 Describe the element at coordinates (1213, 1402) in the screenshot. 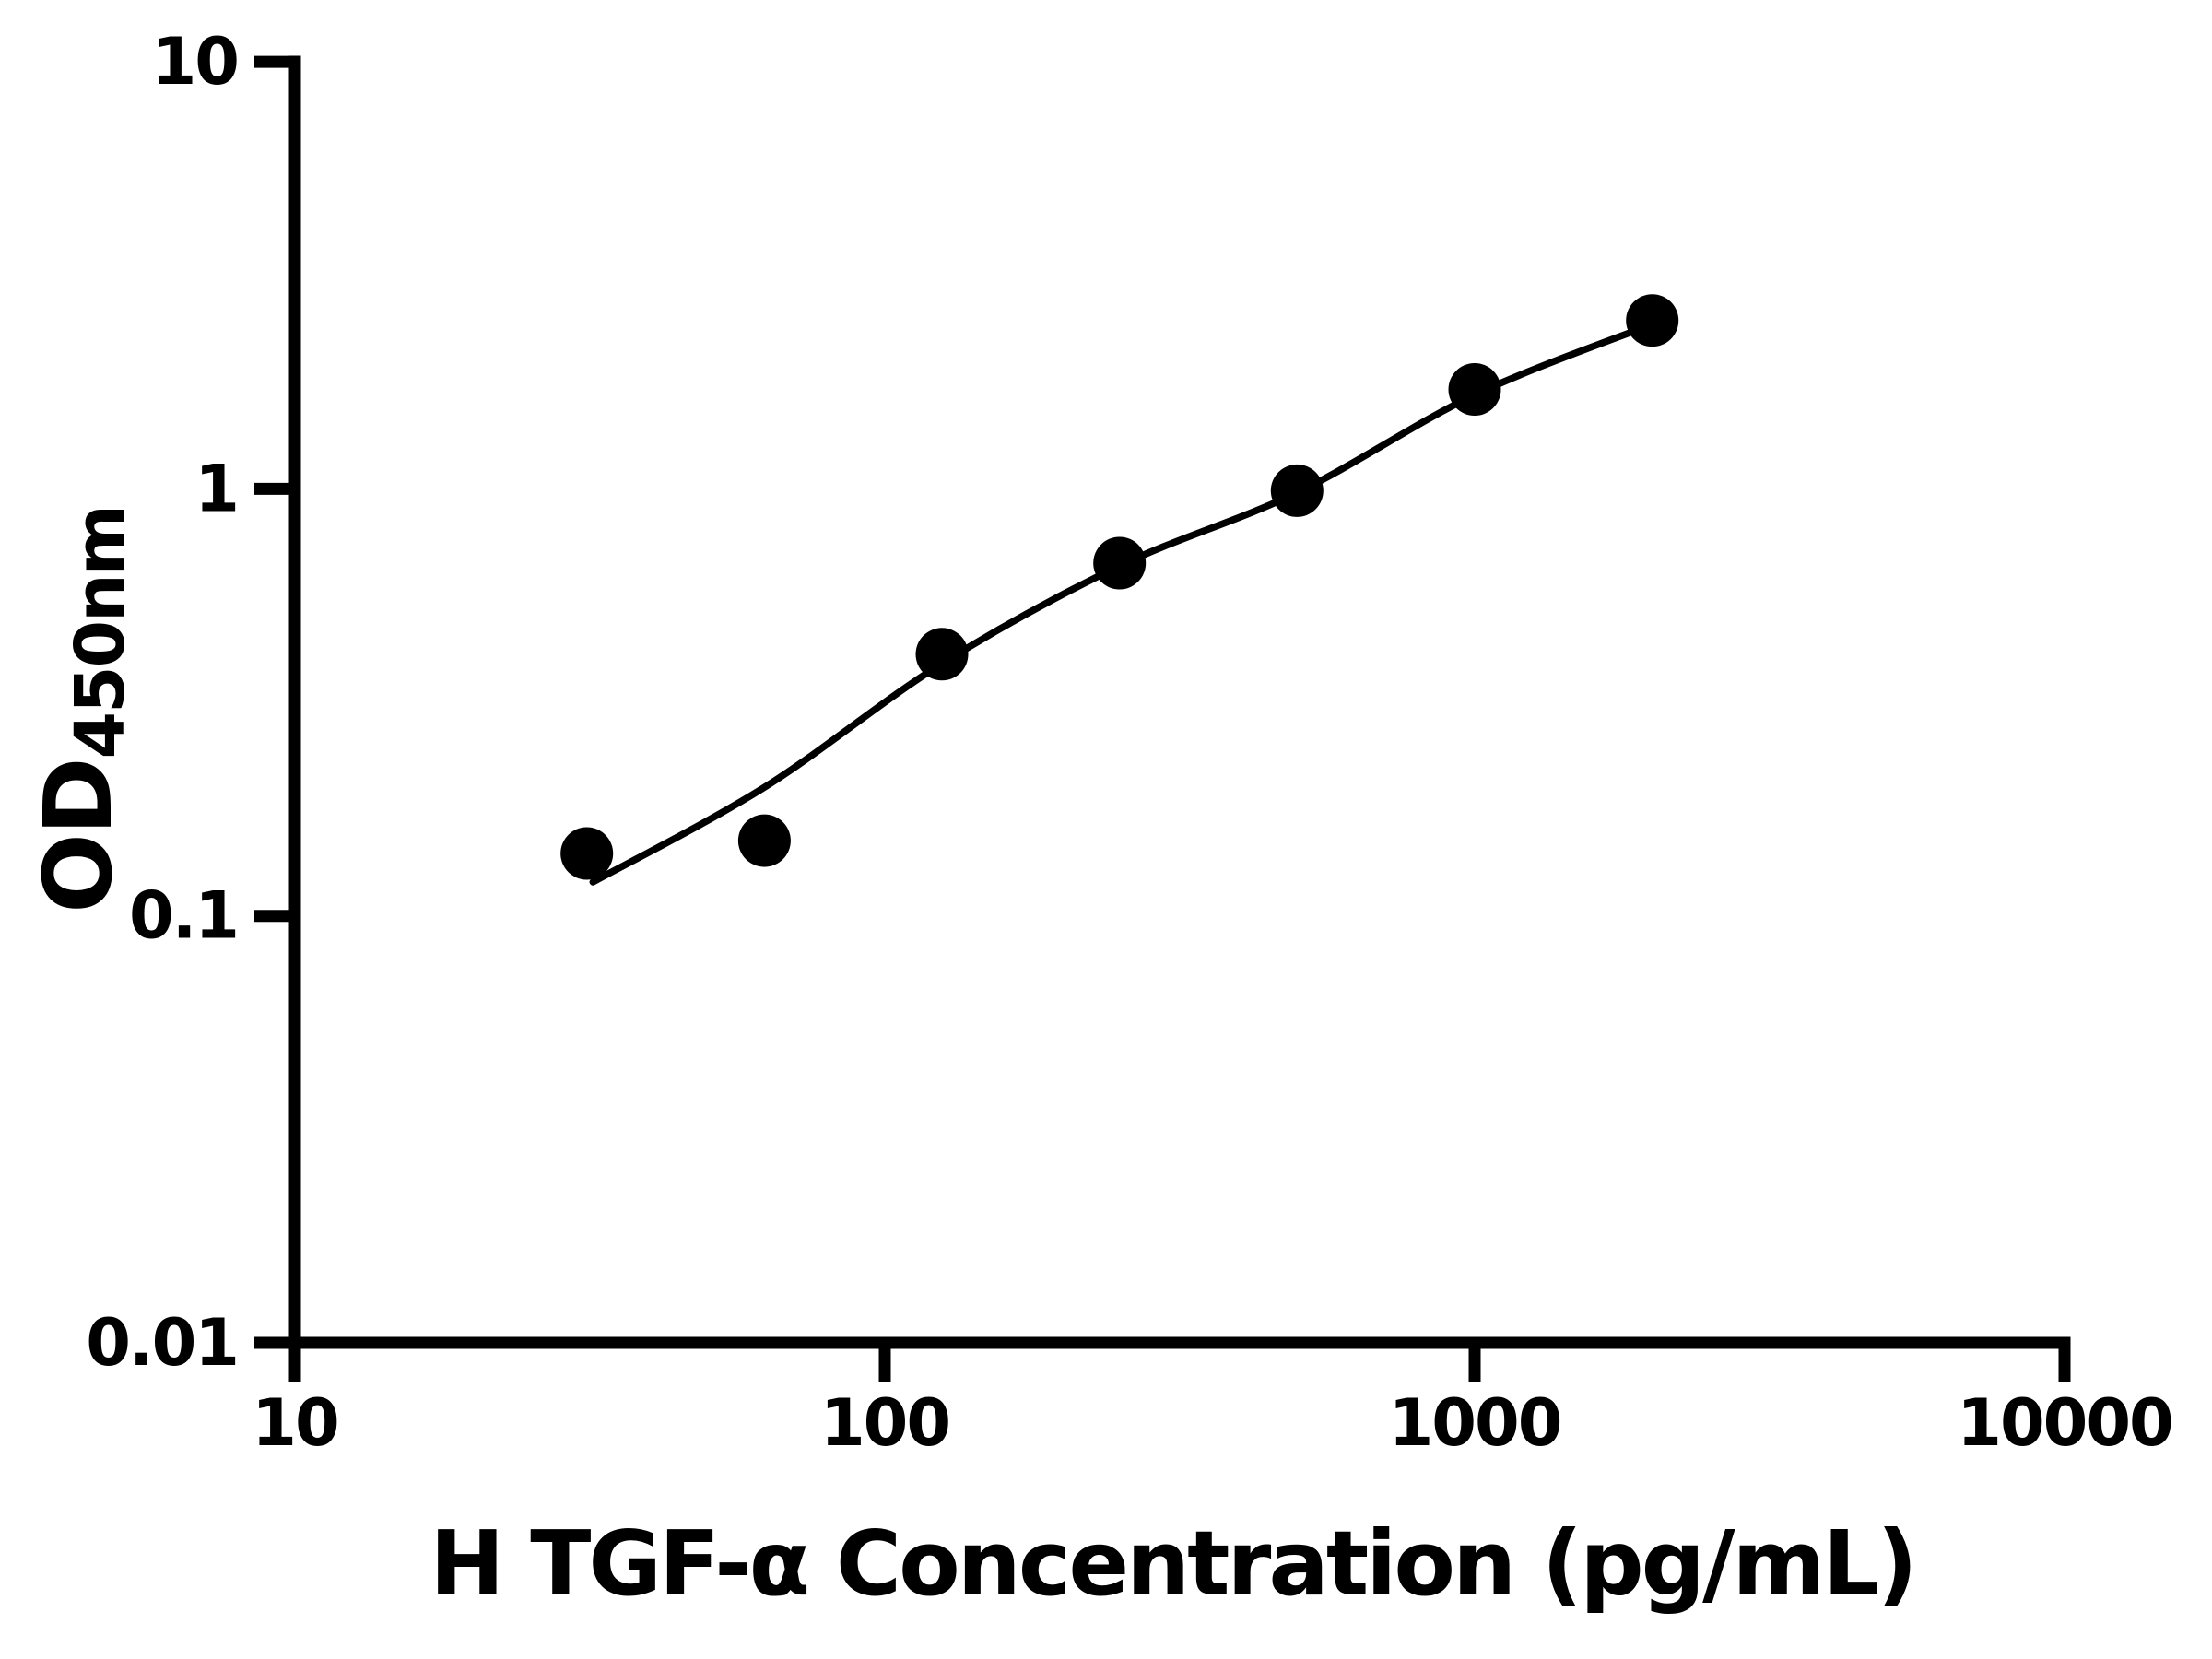

I see `x-axis-ticks: 10 100 1000 10000` at that location.